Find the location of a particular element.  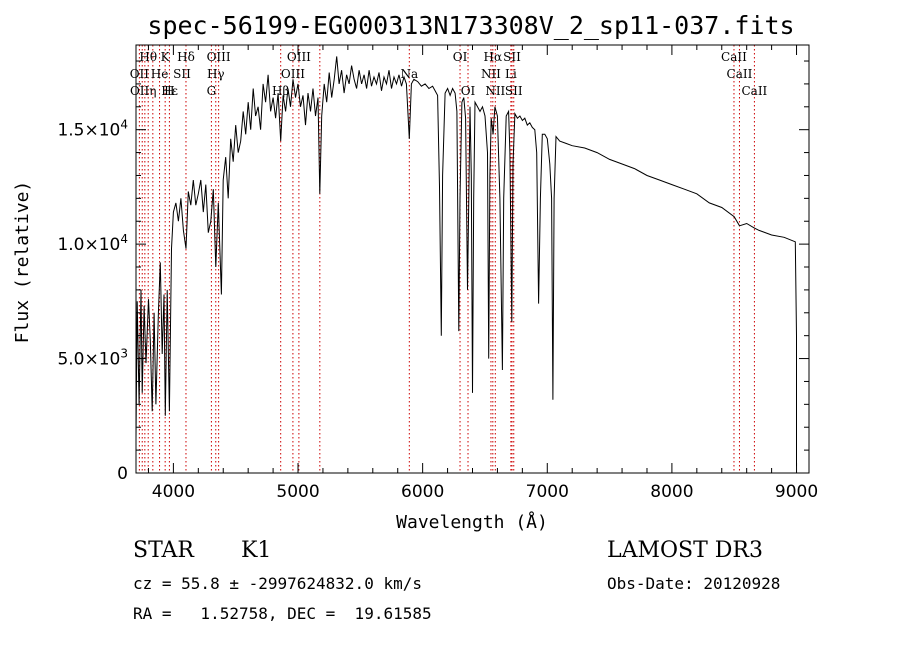

x-tick-label: 9000 is located at coordinates (796, 492).